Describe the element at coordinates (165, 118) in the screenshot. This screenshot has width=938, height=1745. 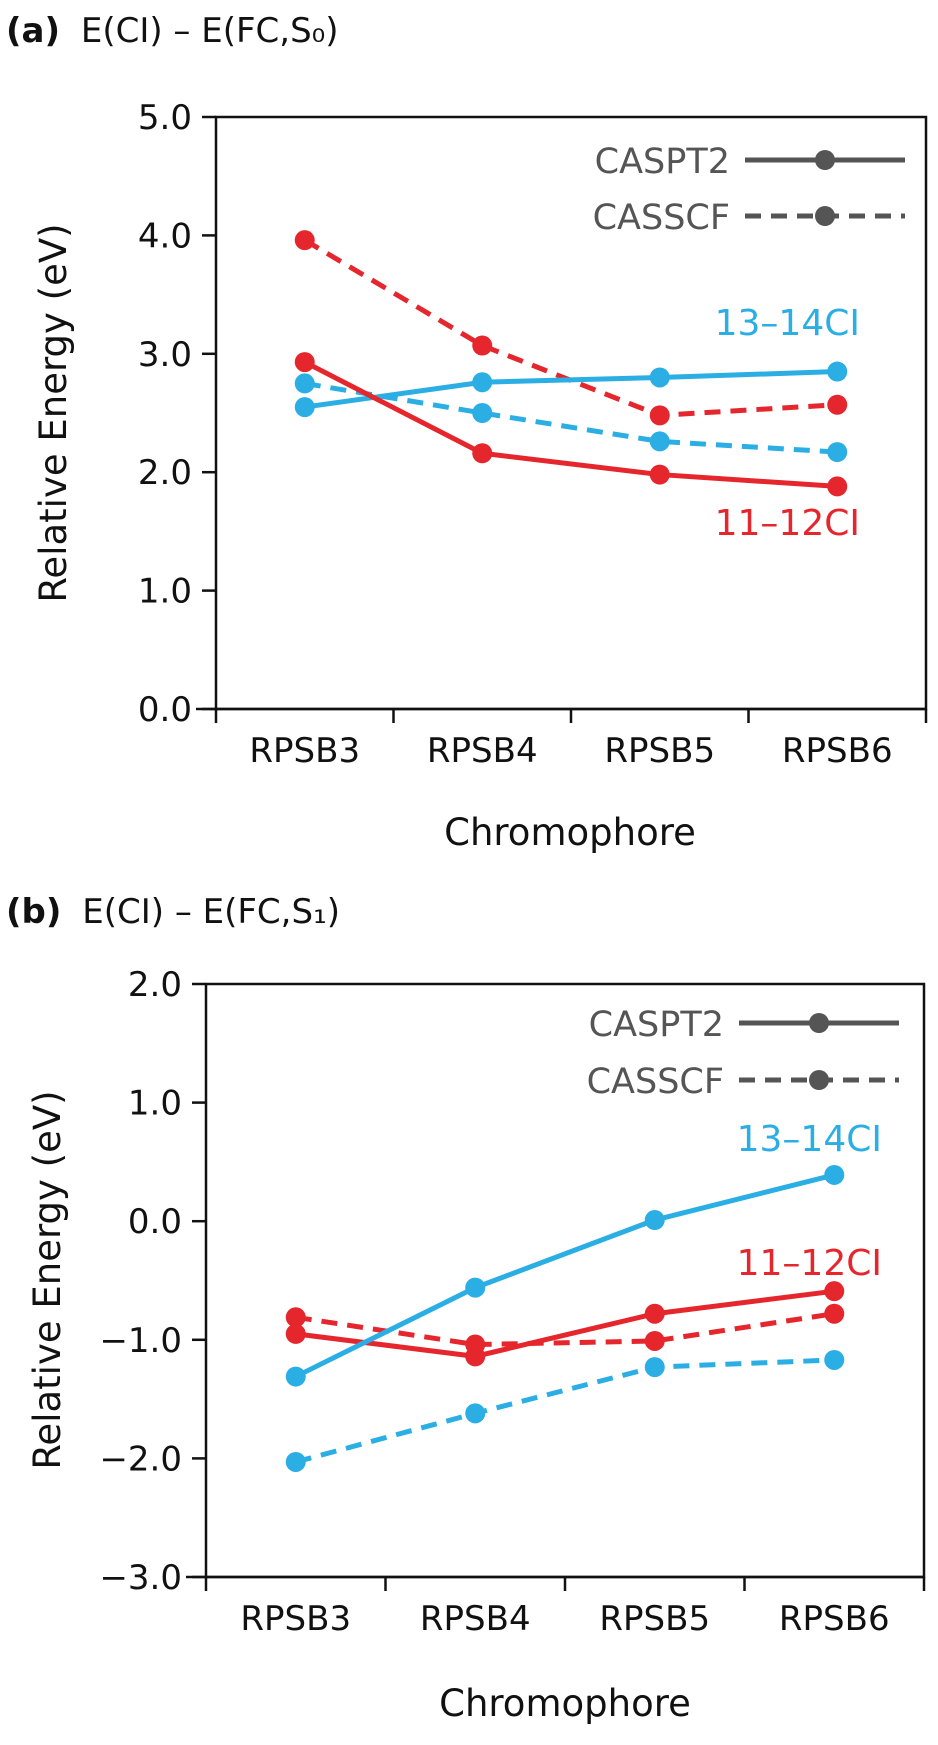
I see `panel-a-y-tick-label: 5.0` at that location.